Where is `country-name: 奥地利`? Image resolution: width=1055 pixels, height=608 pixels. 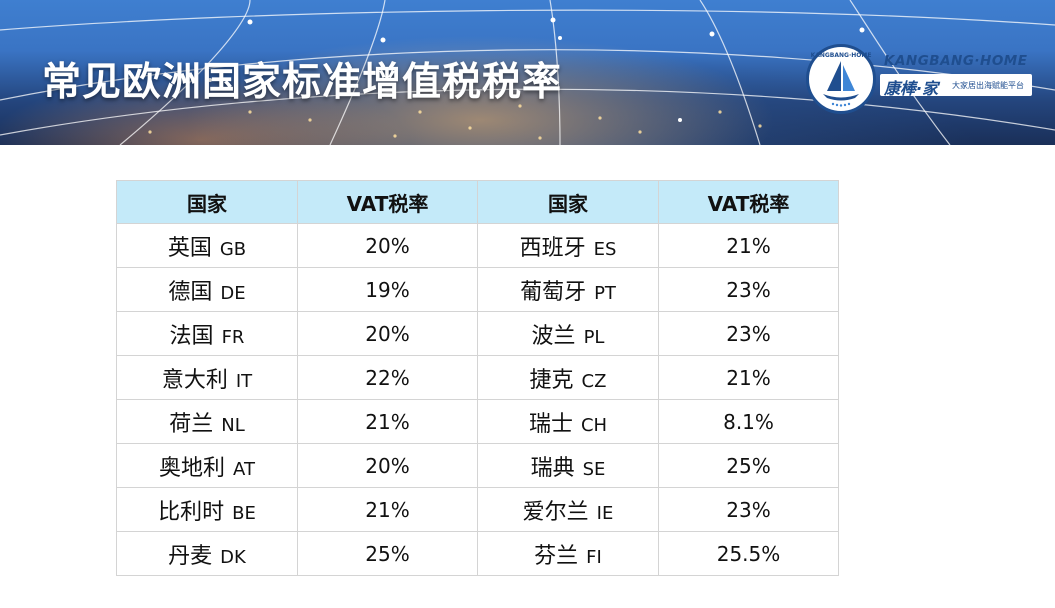
country-name: 奥地利 is located at coordinates (192, 468).